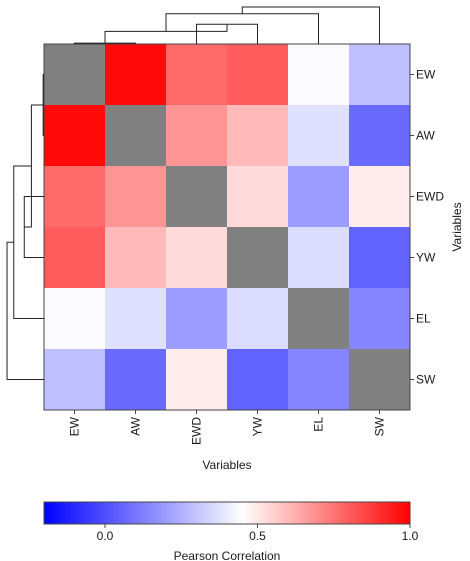  I want to click on x-tick-label: YW, so click(258, 426).